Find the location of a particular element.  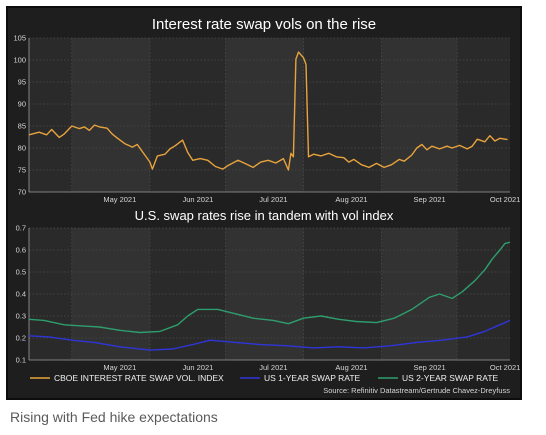

y-tick-label: 75 is located at coordinates (22, 170).